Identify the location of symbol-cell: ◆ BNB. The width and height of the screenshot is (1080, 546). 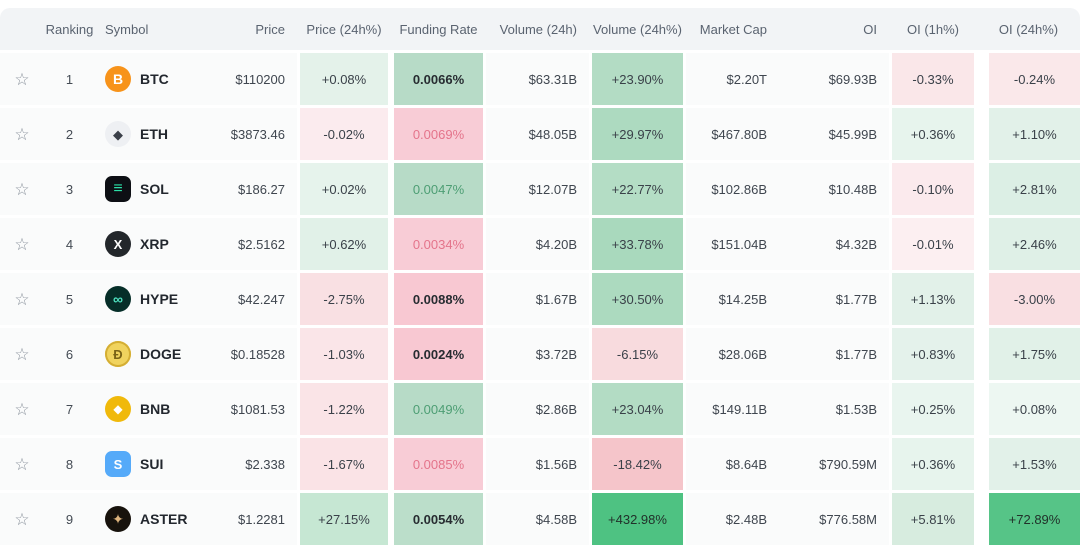
(147, 409).